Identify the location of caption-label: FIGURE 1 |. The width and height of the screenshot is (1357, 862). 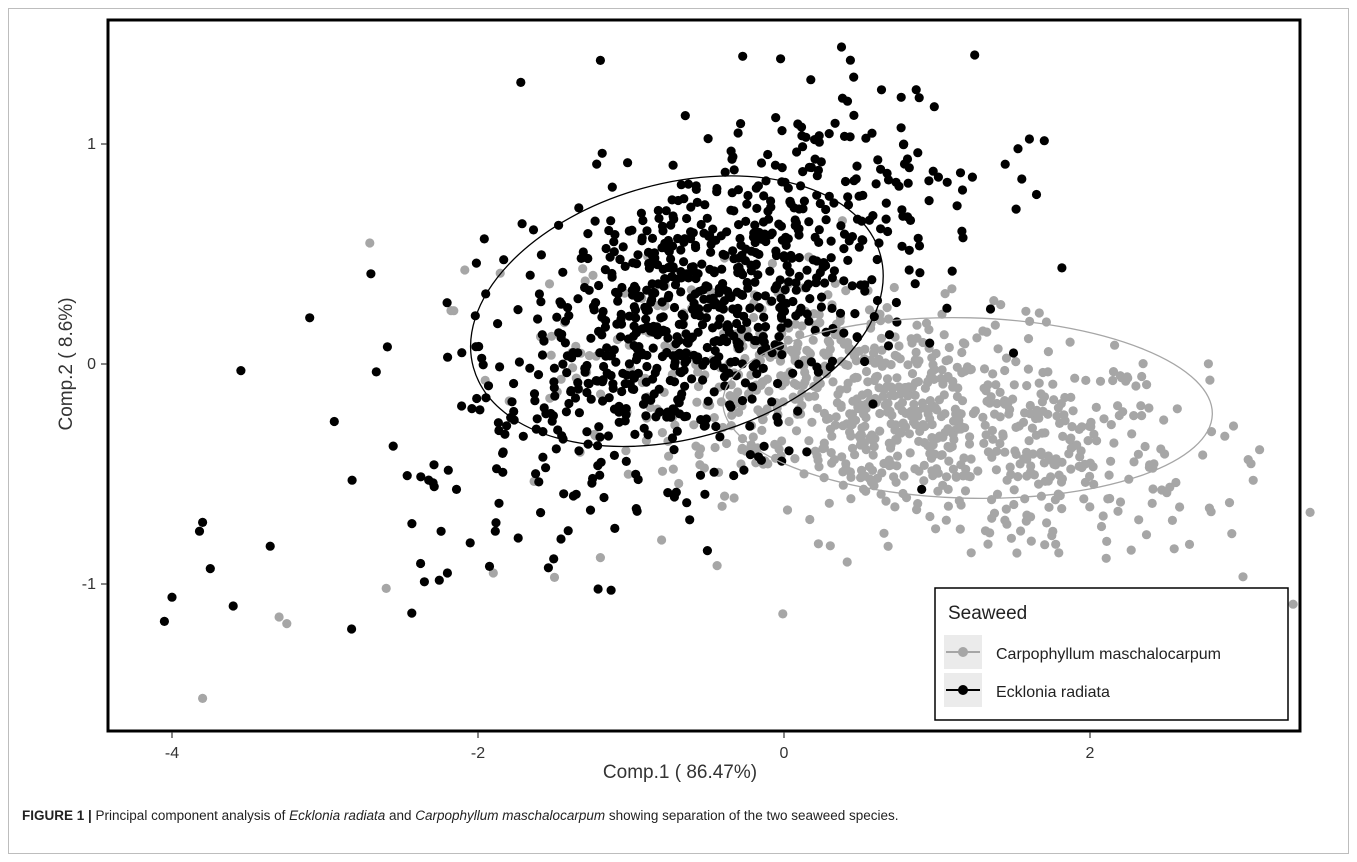
(57, 815).